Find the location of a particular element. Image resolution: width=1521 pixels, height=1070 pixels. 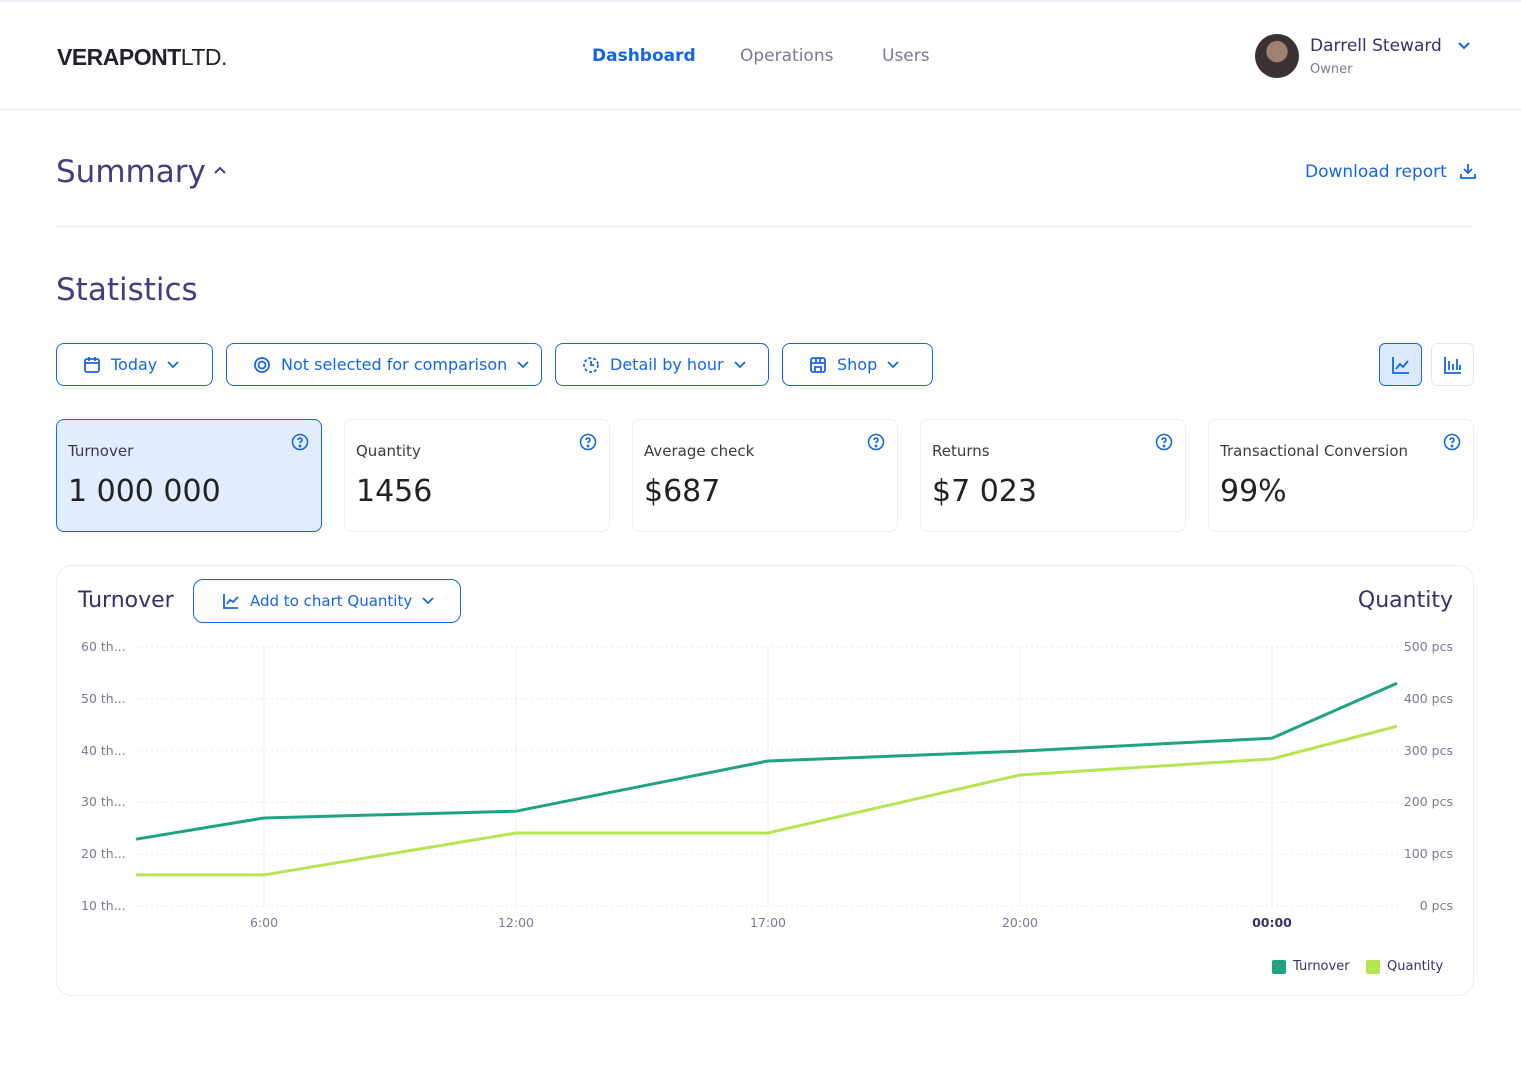

bar-chart-icon is located at coordinates (1452, 365).